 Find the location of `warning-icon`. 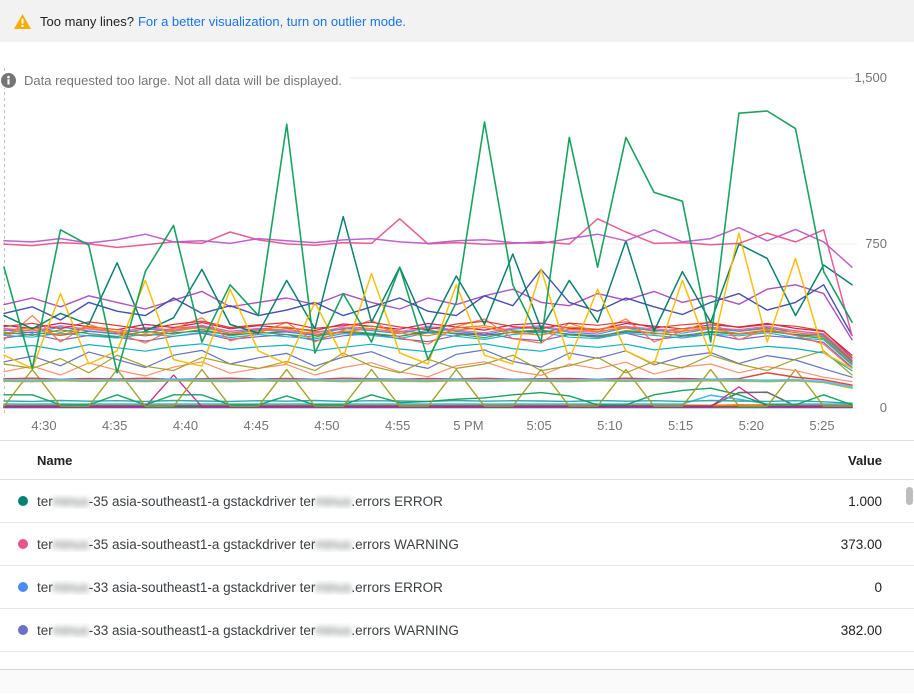

warning-icon is located at coordinates (22, 21).